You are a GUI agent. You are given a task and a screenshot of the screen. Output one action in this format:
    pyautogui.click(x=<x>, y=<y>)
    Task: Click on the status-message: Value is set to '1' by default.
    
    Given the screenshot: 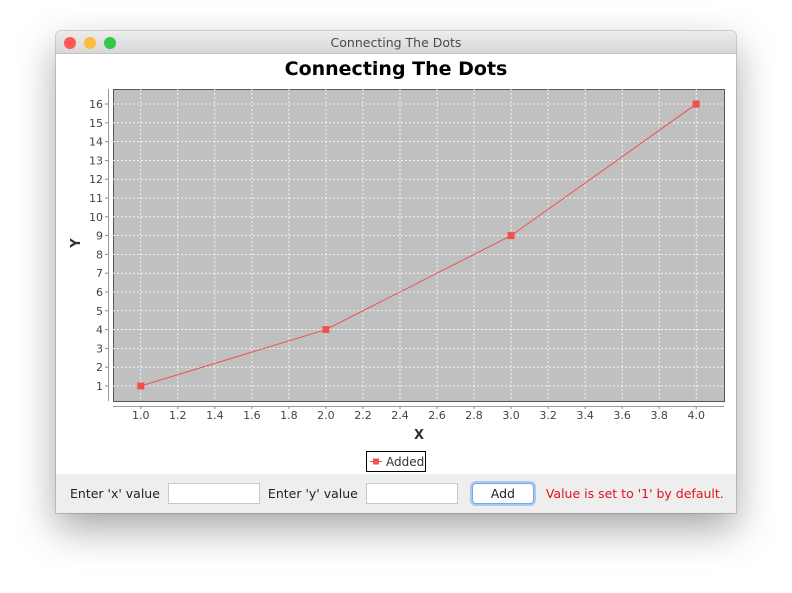 What is the action you would take?
    pyautogui.click(x=634, y=493)
    